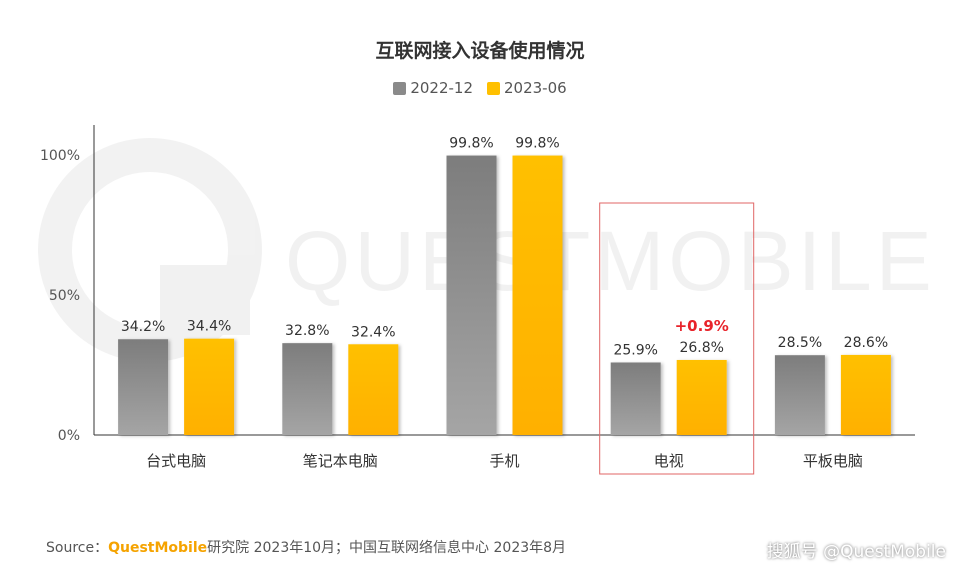  Describe the element at coordinates (480, 51) in the screenshot. I see `chart-title: 互联网接入设备使用情况` at that location.